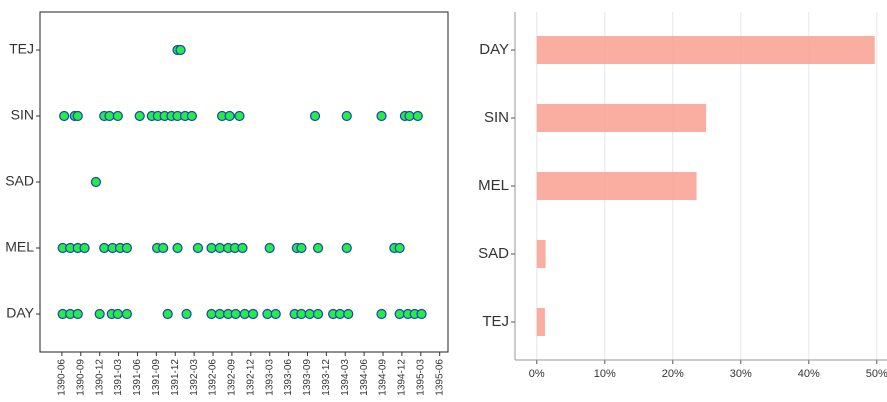 The width and height of the screenshot is (887, 402). Describe the element at coordinates (118, 377) in the screenshot. I see `x-tick-label: 1391-03` at that location.